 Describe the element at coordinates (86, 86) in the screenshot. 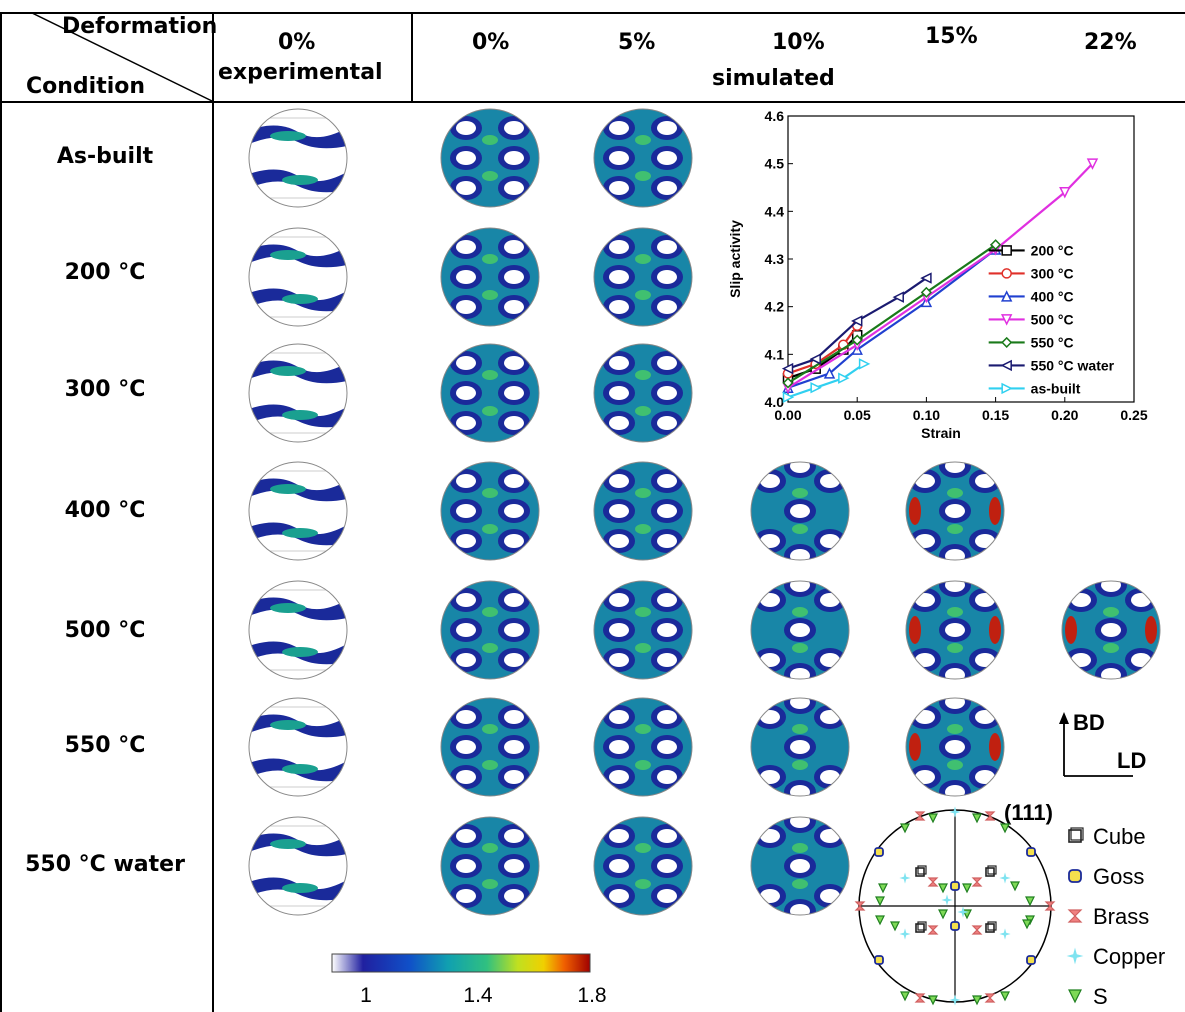

I see `corner-condition-label: Condition` at that location.